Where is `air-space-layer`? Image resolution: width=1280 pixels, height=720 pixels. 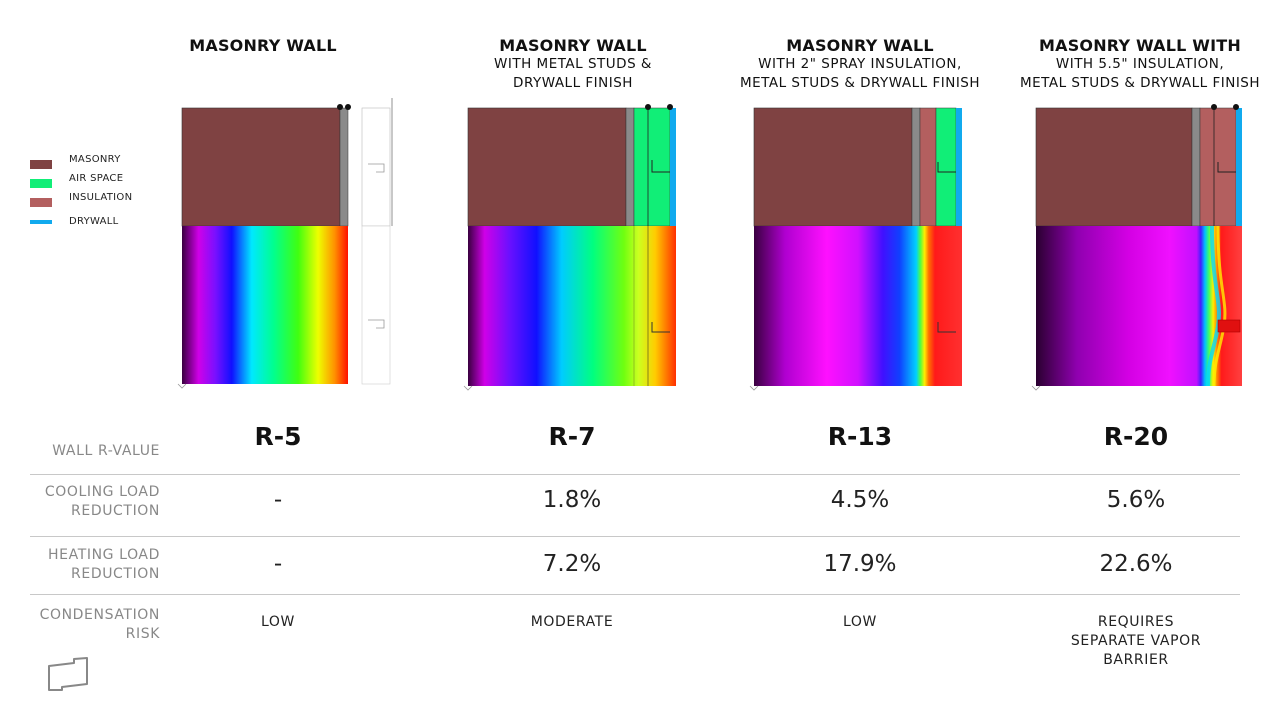
air-space-layer is located at coordinates (946, 167).